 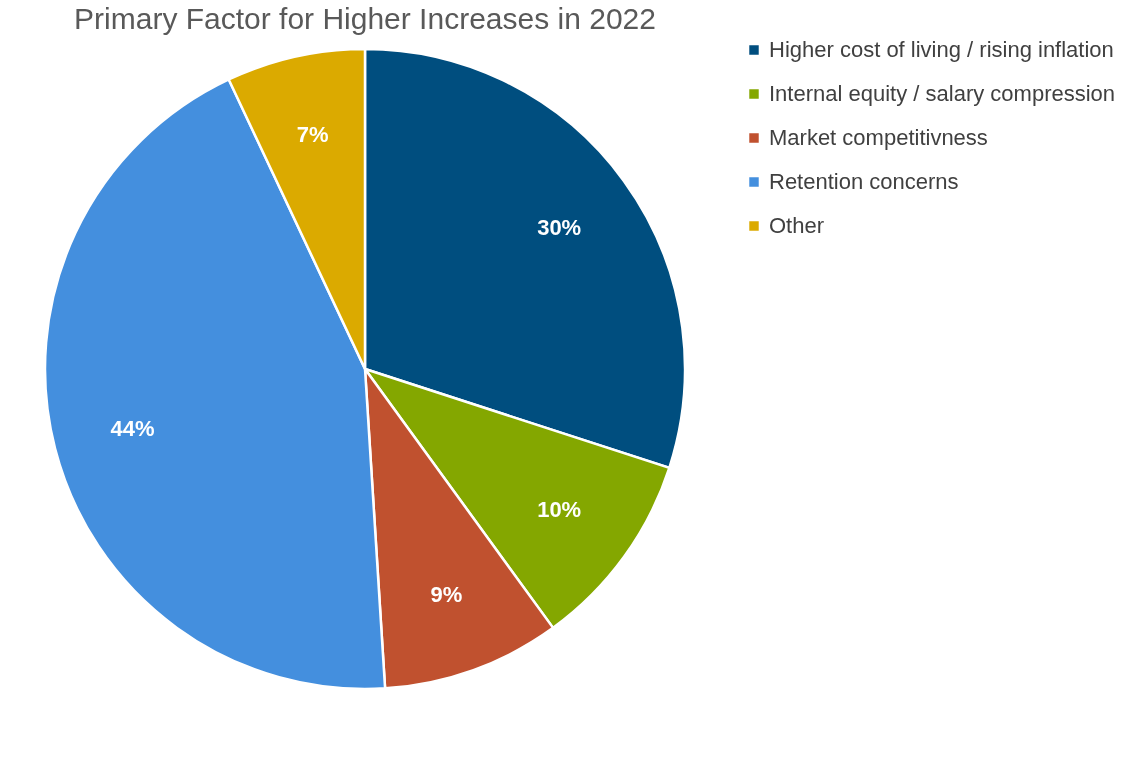 I want to click on data-label: 9%, so click(x=446, y=594).